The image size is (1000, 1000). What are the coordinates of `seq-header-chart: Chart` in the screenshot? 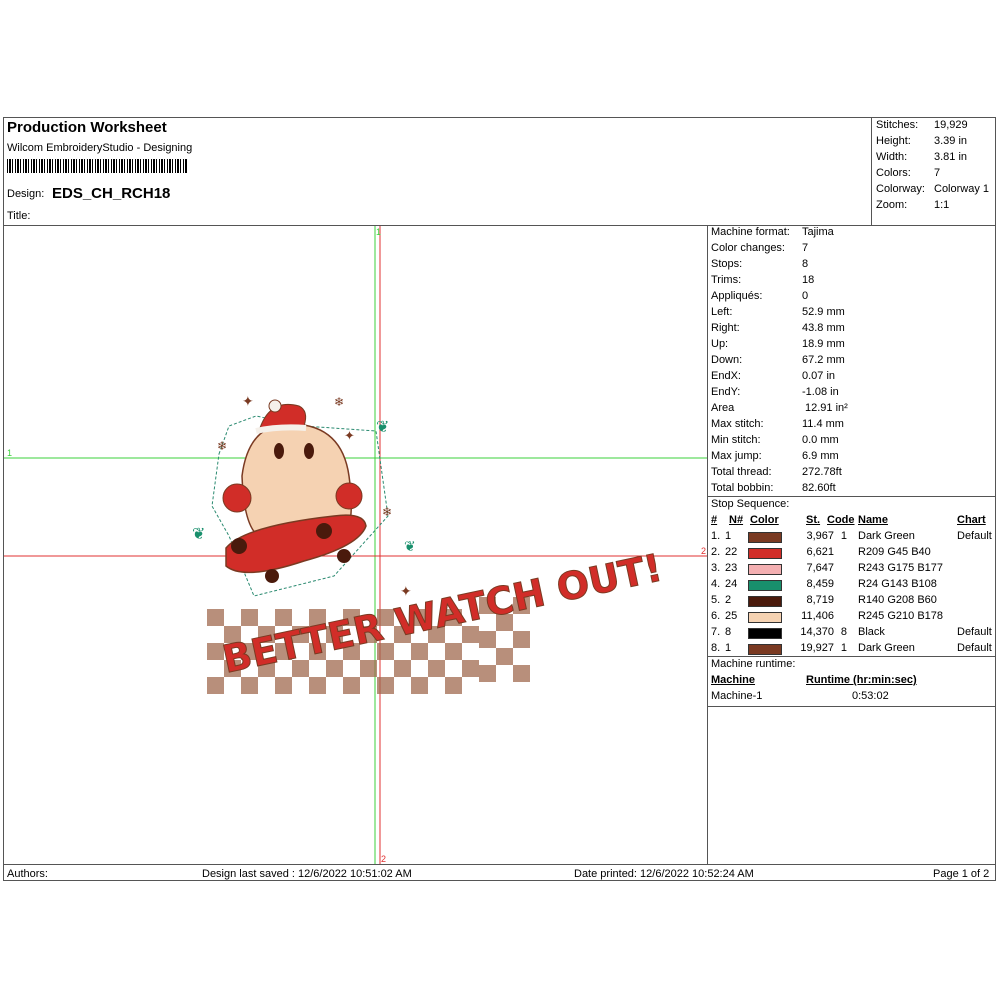 It's located at (971, 520).